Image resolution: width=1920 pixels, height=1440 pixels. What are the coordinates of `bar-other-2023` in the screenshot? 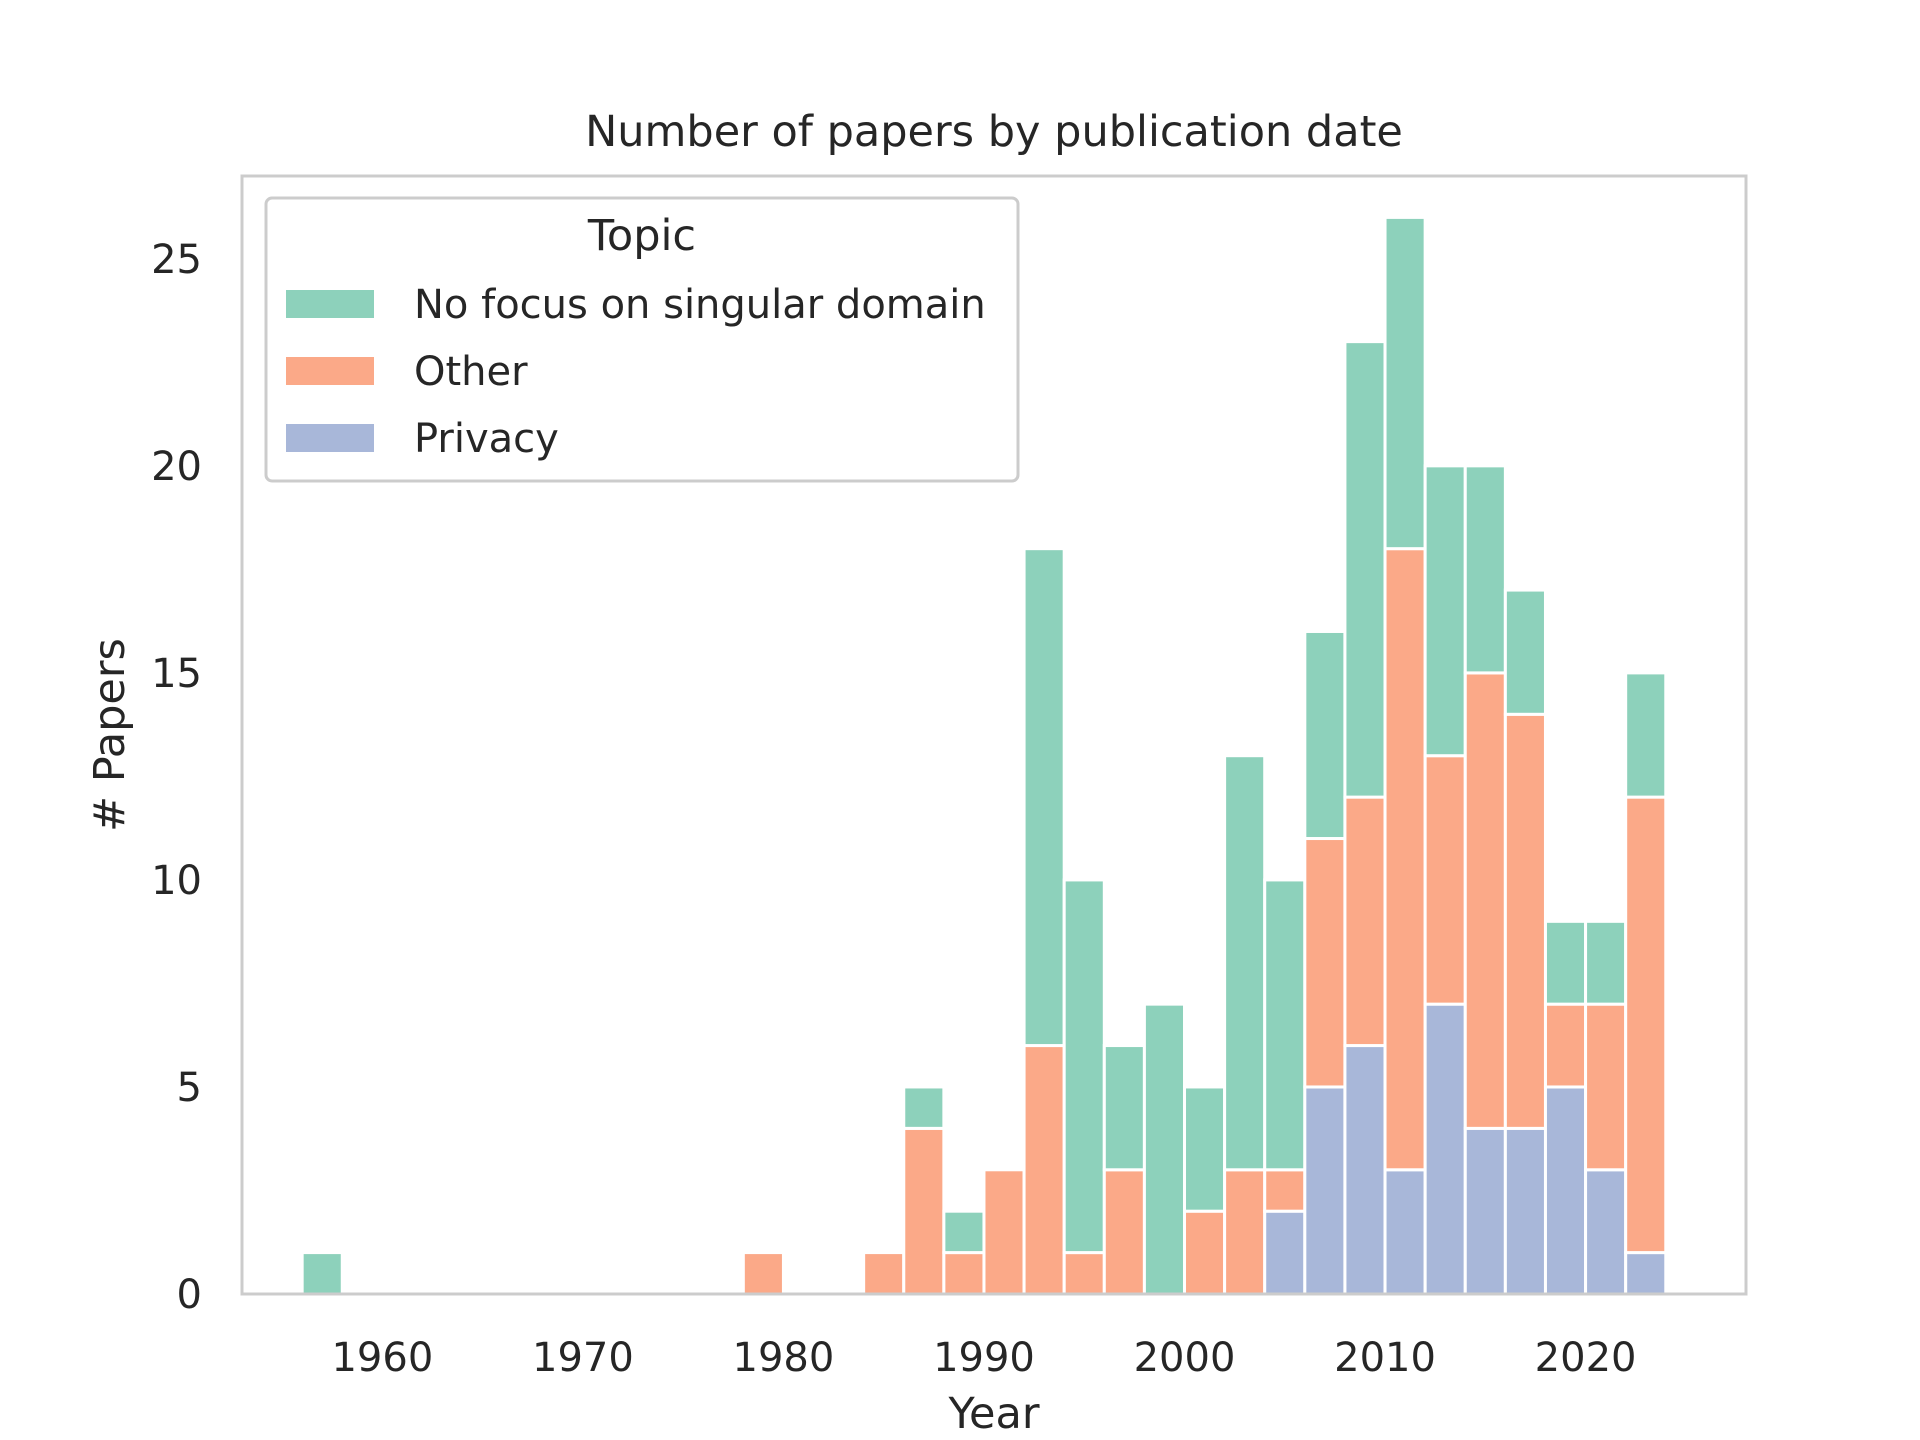 It's located at (1646, 1025).